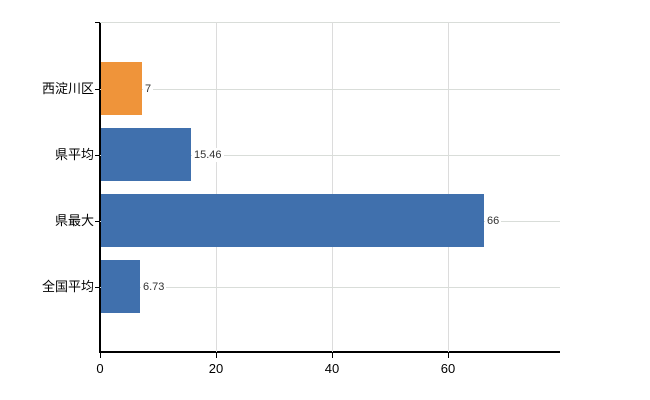  What do you see at coordinates (74, 154) in the screenshot?
I see `category-label: 県平均` at bounding box center [74, 154].